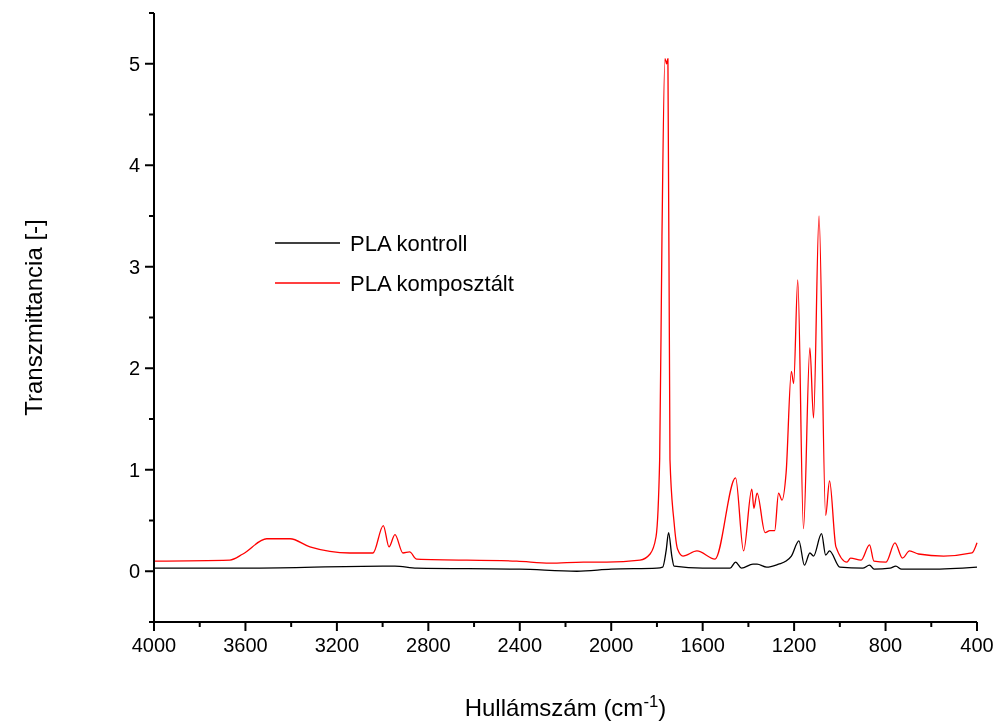  Describe the element at coordinates (134, 266) in the screenshot. I see `y-tick-label: 3` at that location.